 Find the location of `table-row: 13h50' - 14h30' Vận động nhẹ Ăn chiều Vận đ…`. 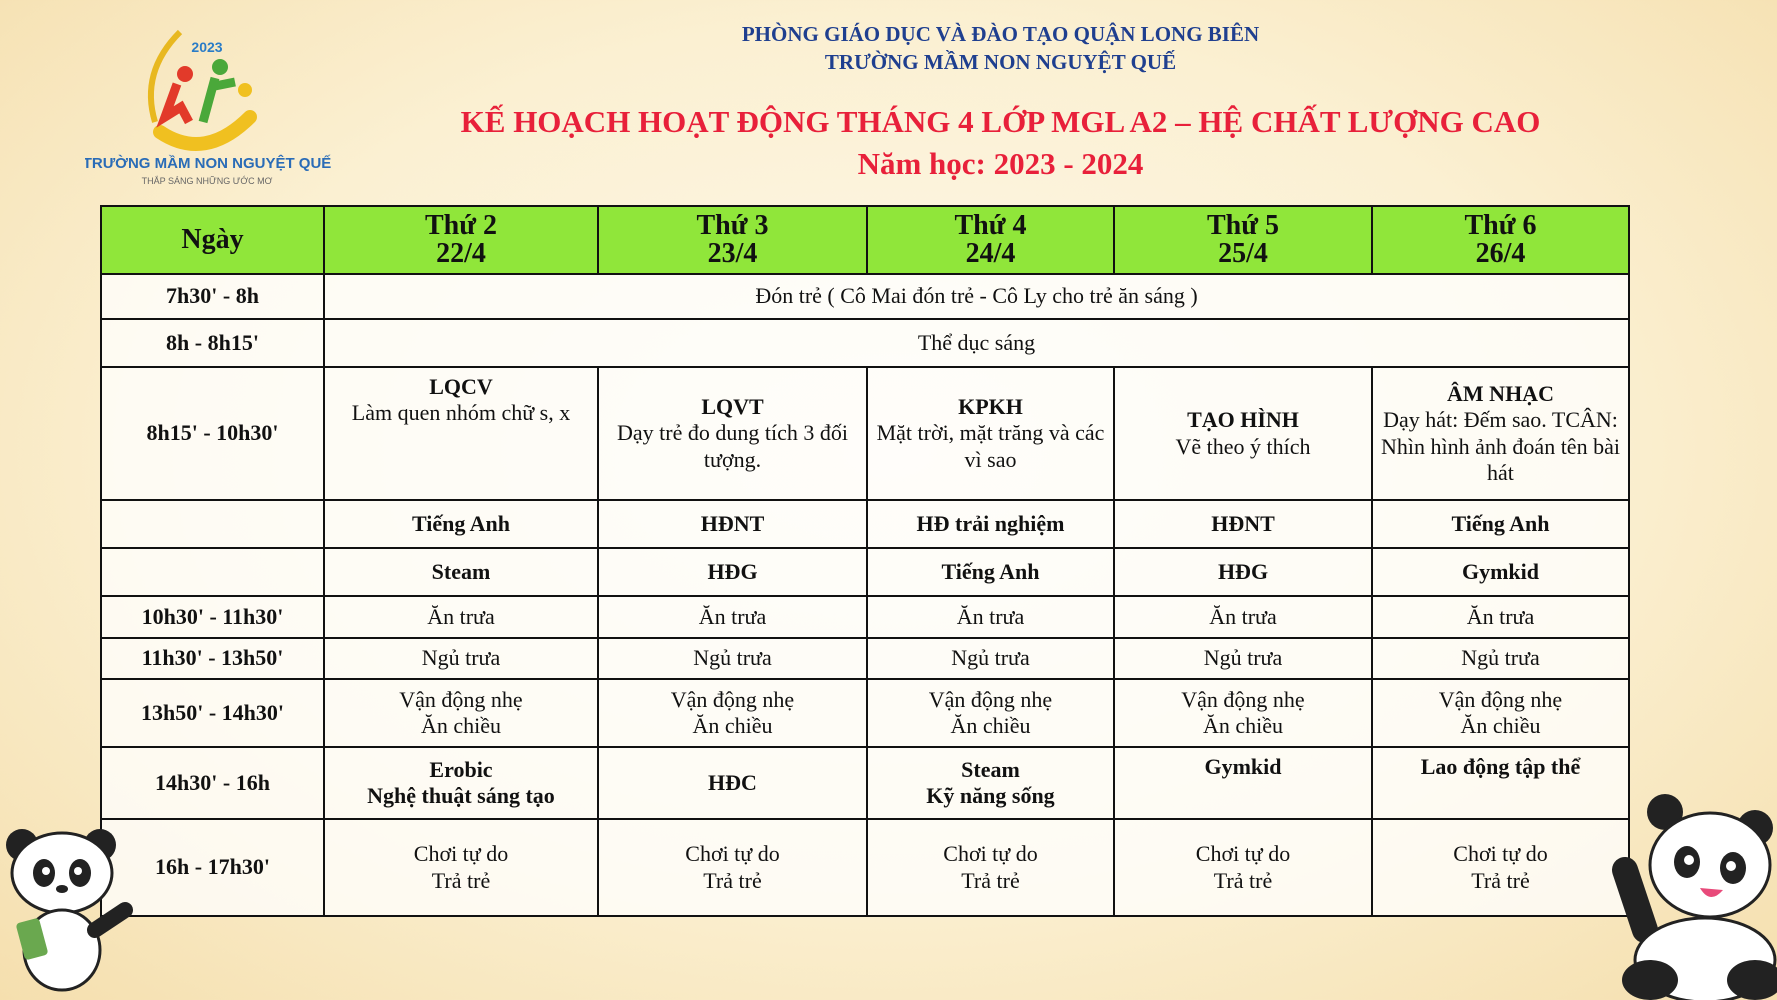

table-row: 13h50' - 14h30' Vận động nhẹ Ăn chiều Vận đ… is located at coordinates (865, 713).